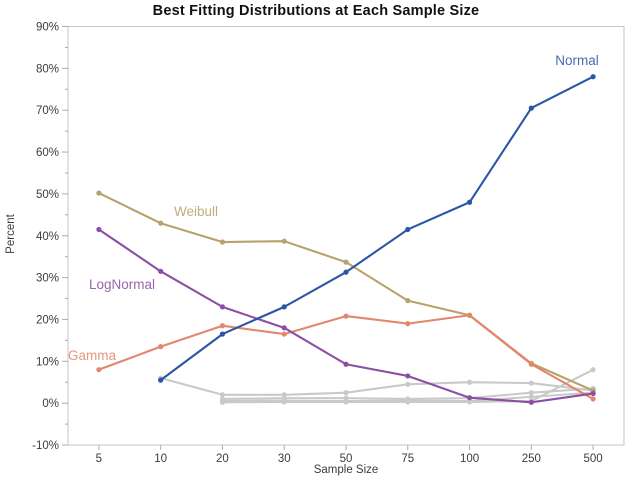  Describe the element at coordinates (196, 211) in the screenshot. I see `series-label-Weibull: Weibull` at that location.